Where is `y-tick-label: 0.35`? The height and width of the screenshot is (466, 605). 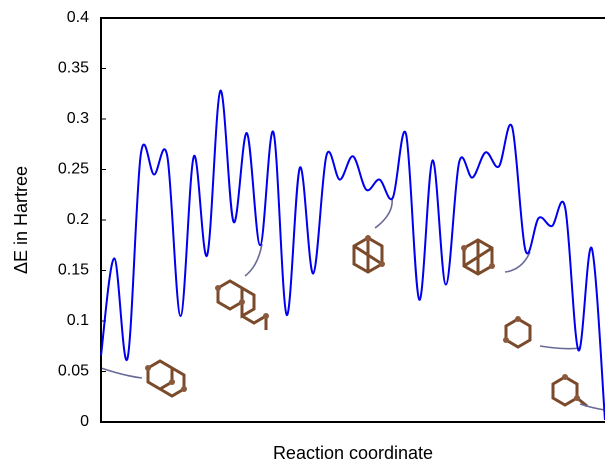 y-tick-label: 0.35 is located at coordinates (73, 68).